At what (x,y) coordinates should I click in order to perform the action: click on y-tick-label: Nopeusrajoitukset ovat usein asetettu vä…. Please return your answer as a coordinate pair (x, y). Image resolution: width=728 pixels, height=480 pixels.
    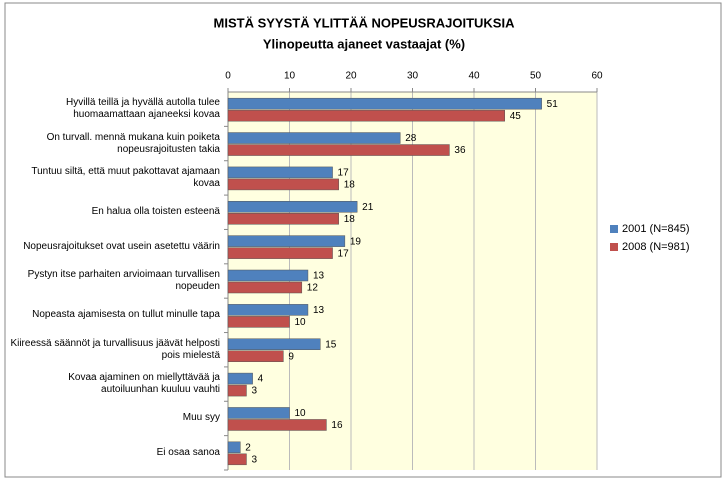
    Looking at the image, I should click on (121, 246).